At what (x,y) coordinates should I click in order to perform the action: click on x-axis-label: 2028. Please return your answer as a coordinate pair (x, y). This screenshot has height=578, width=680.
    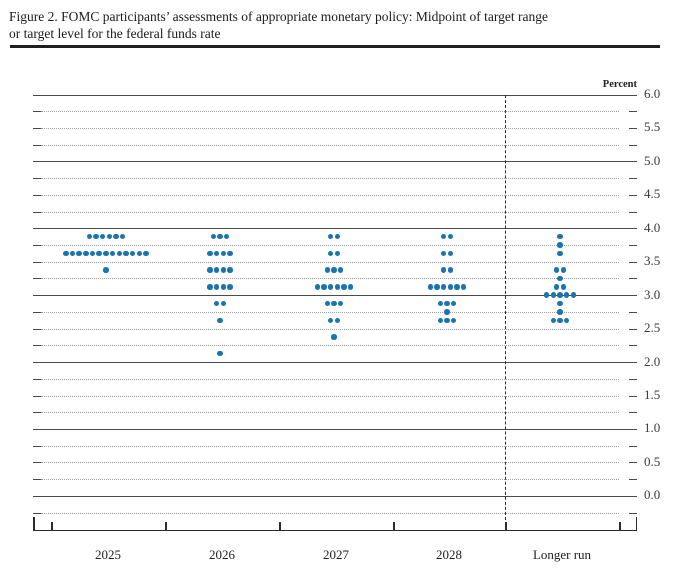
    Looking at the image, I should click on (449, 554).